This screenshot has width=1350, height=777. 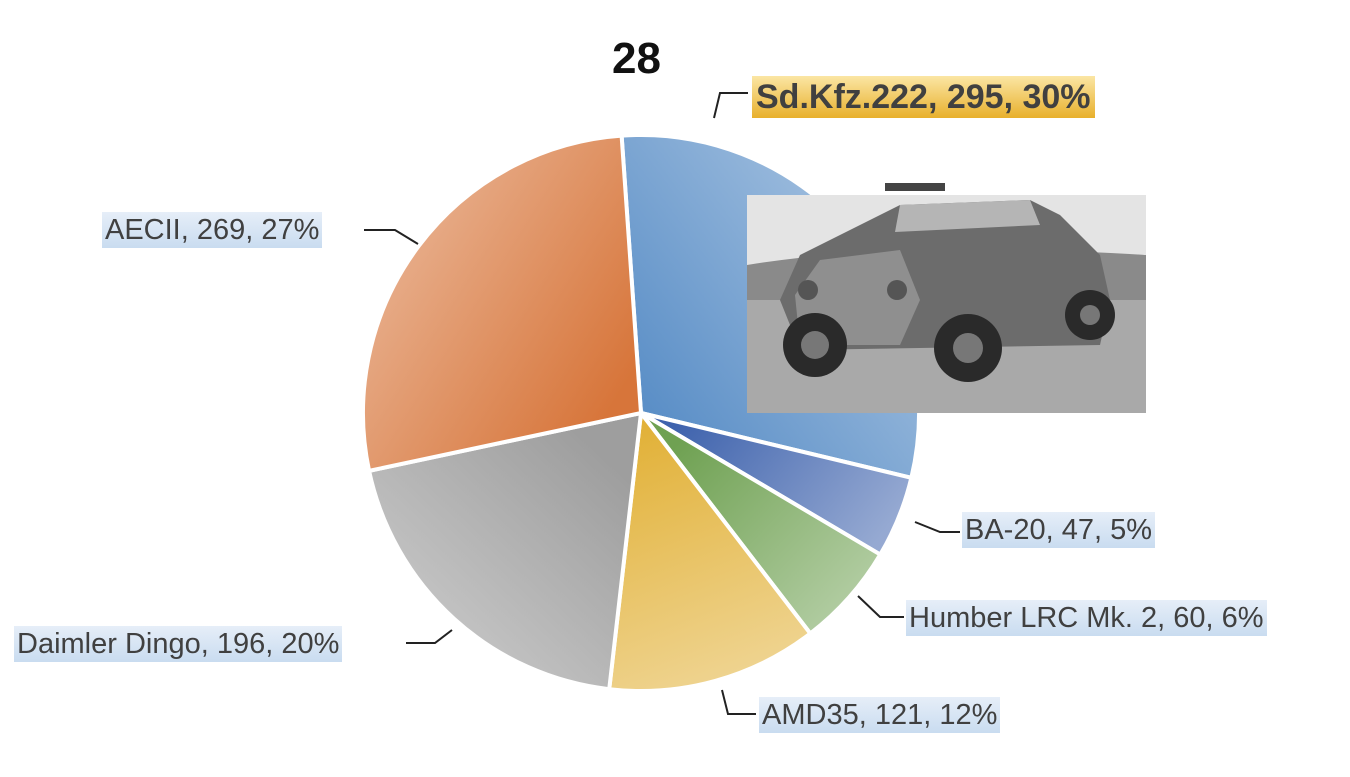 I want to click on pie-slice-aecii, so click(x=502, y=303).